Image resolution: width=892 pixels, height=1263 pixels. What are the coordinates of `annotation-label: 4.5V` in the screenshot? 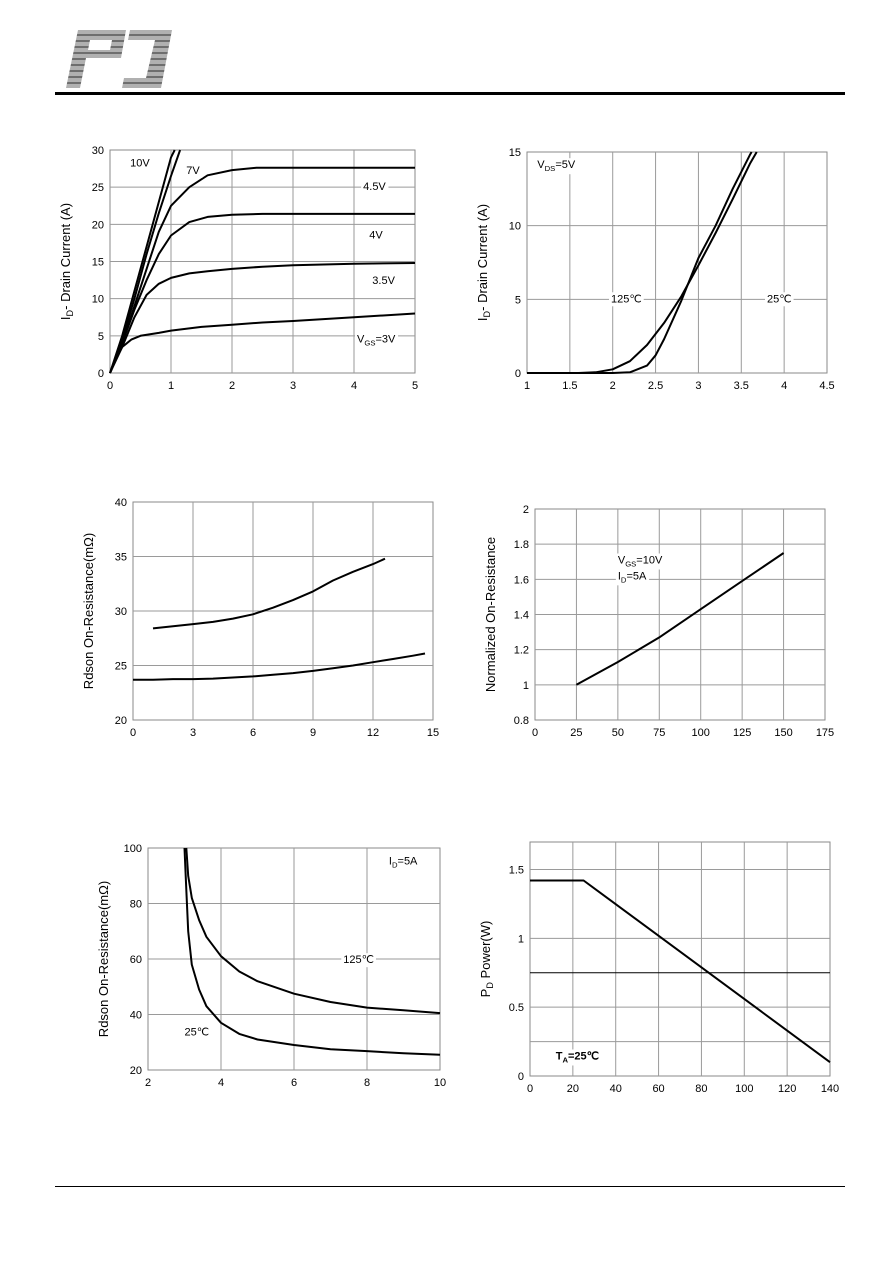 It's located at (374, 187).